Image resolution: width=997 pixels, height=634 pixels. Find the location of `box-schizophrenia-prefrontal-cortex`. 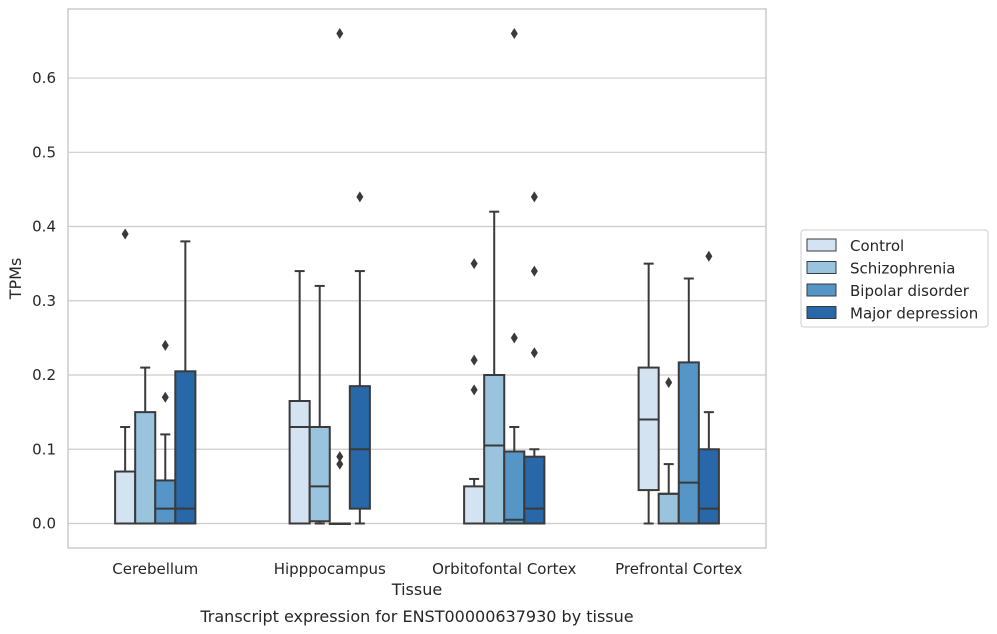

box-schizophrenia-prefrontal-cortex is located at coordinates (668, 450).